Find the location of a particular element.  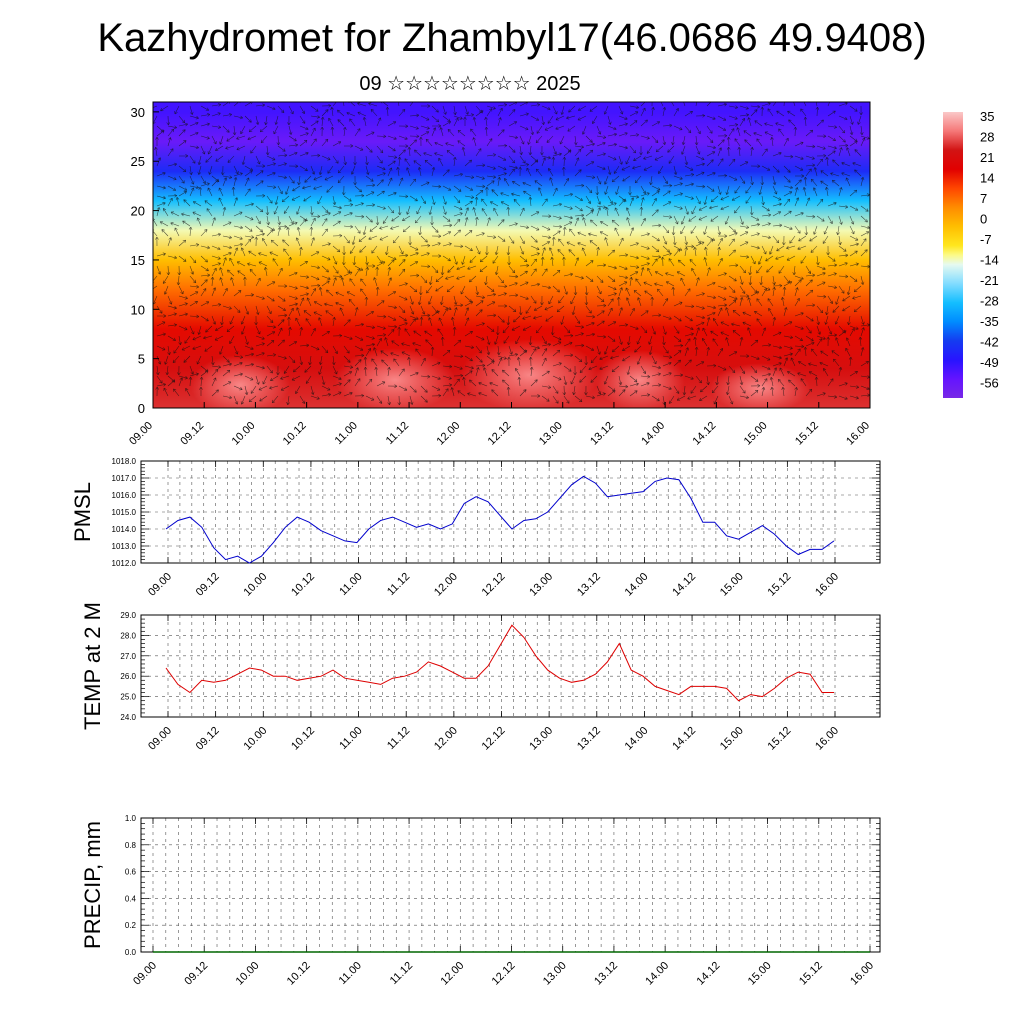

colorbar-label: 7 is located at coordinates (983, 198).